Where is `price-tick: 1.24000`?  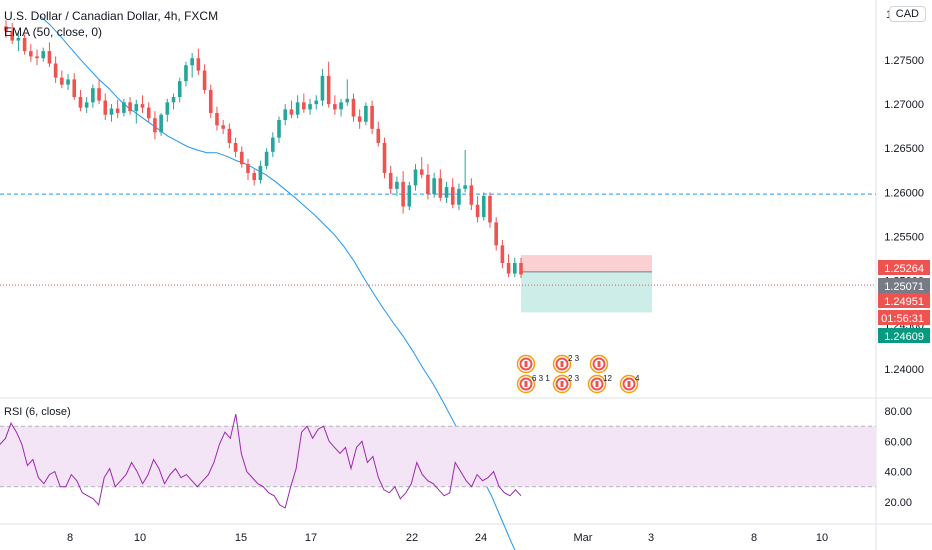 price-tick: 1.24000 is located at coordinates (904, 370).